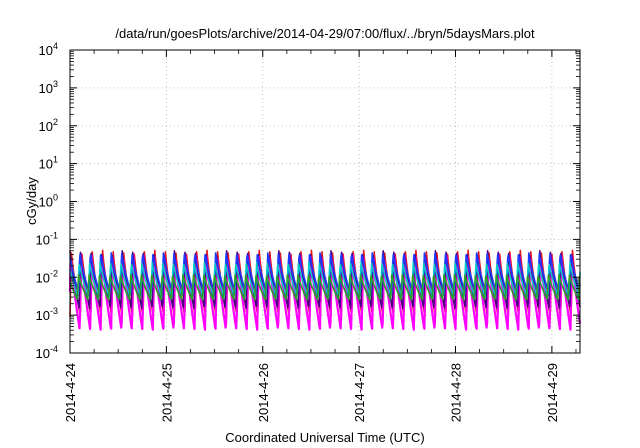  I want to click on series-line, so click(325, 287).